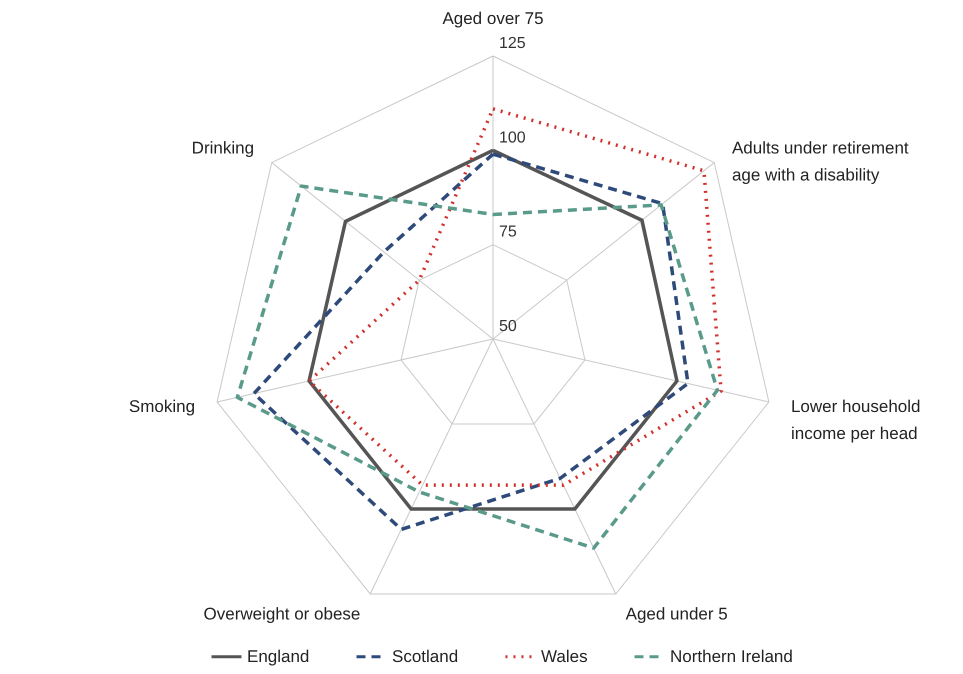 The width and height of the screenshot is (963, 674). I want to click on spoke-label: Smoking, so click(162, 406).